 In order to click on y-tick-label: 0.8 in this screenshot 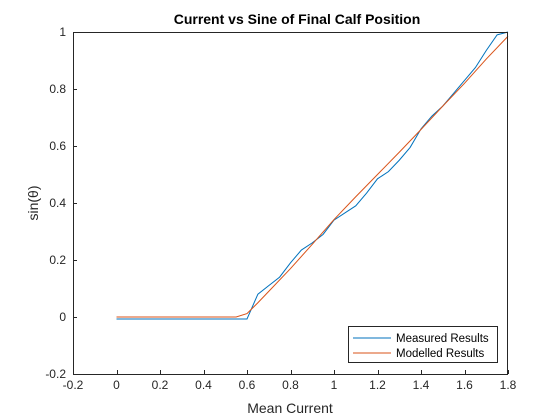, I will do `click(57, 89)`.